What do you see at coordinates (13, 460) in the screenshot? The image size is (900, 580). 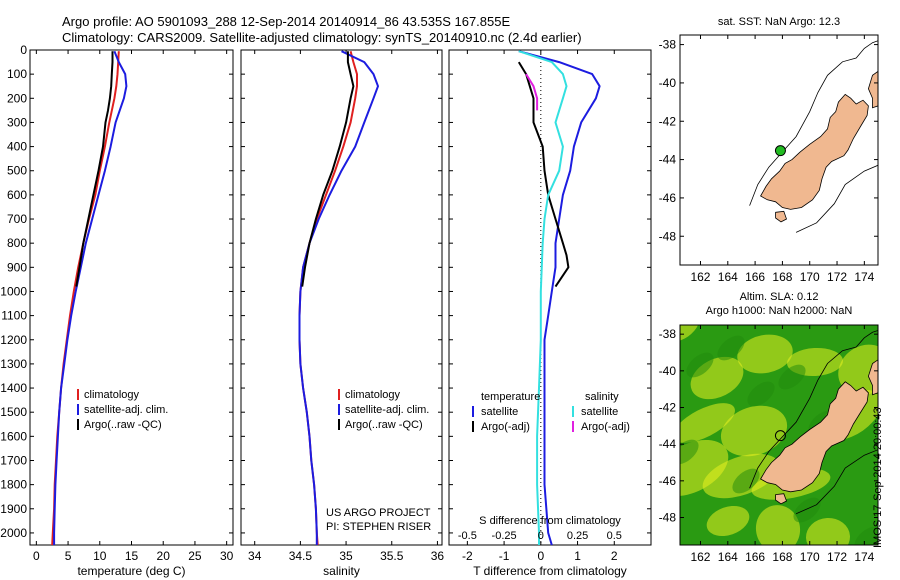 I see `y-tick-label: 1700` at bounding box center [13, 460].